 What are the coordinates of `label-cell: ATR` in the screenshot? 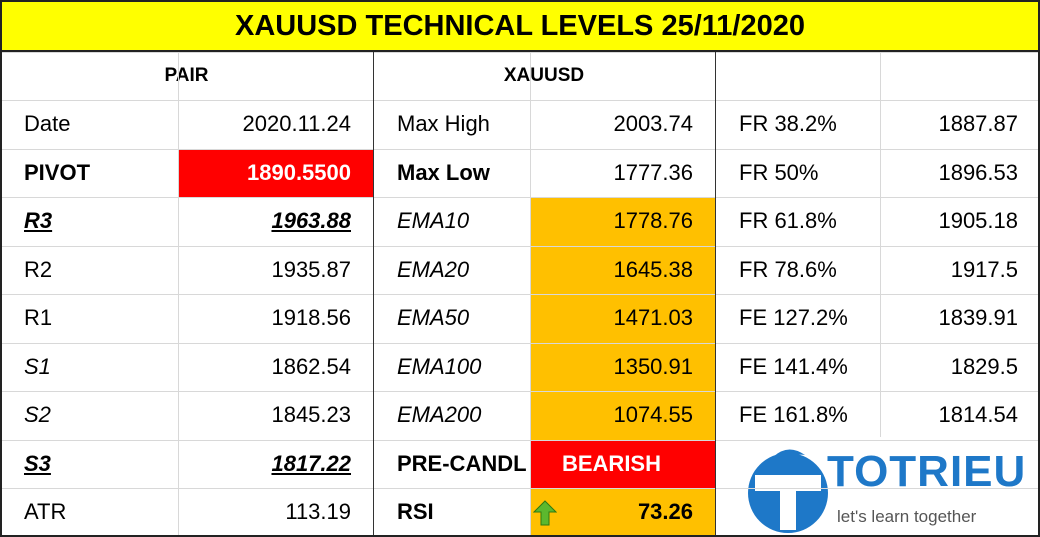 It's located at (45, 512).